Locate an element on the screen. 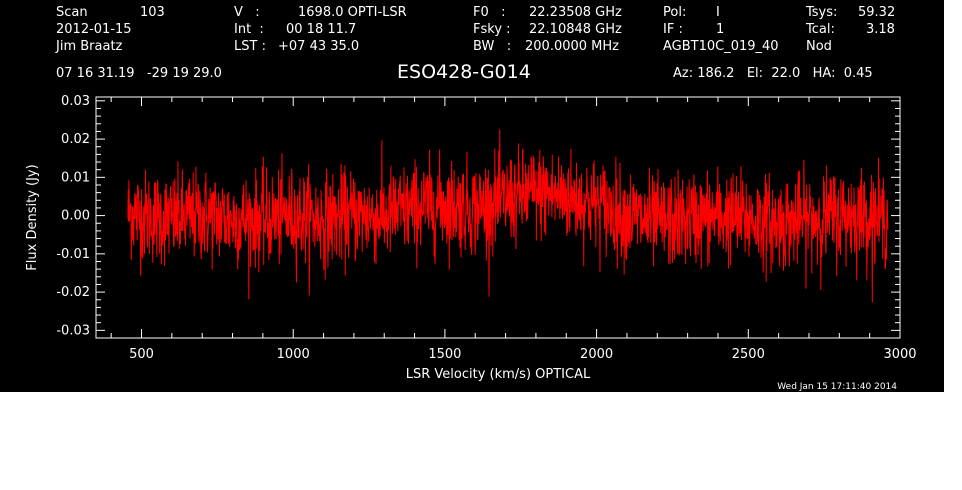 The width and height of the screenshot is (962, 490). tcal-label: Tcal: is located at coordinates (820, 29).